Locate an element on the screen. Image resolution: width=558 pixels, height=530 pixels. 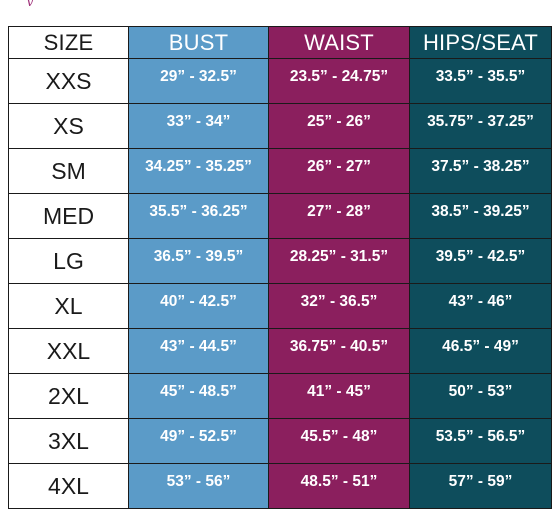
hips-cell: 50” - 53” is located at coordinates (480, 396).